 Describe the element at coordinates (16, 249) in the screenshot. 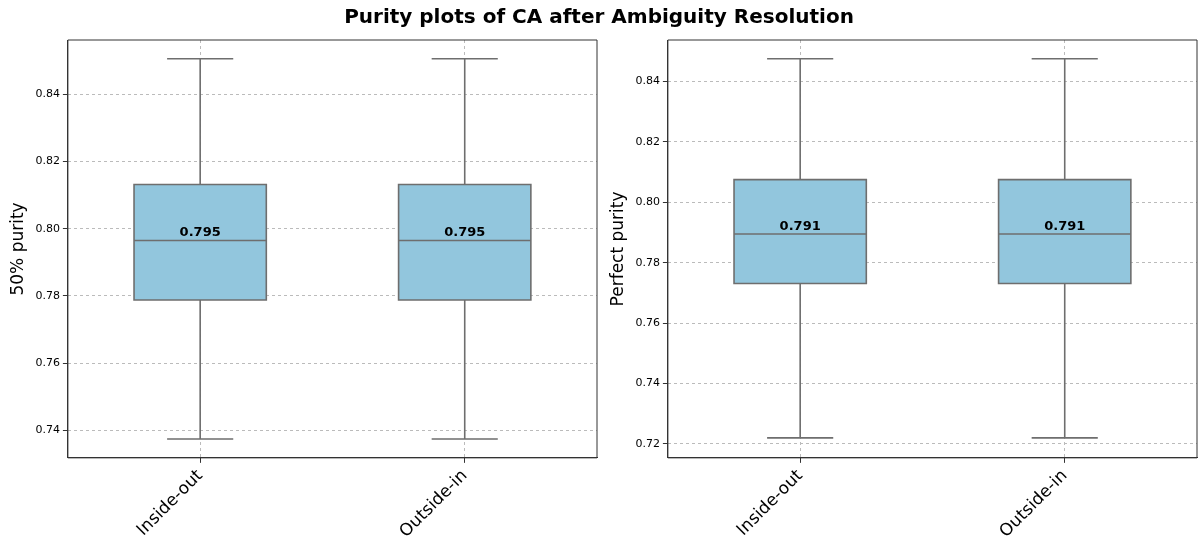

I see `y-axis-title: 50% purity` at that location.